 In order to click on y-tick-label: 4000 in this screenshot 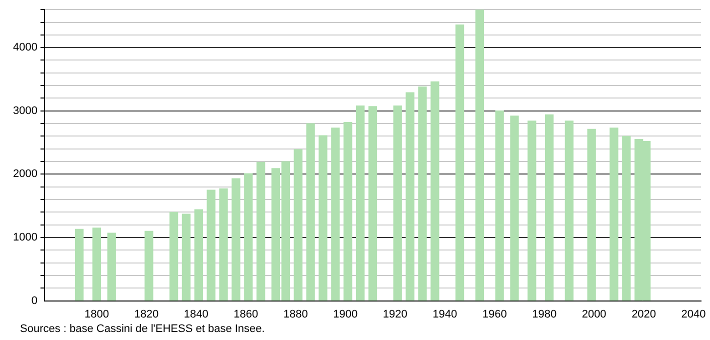, I will do `click(25, 48)`.